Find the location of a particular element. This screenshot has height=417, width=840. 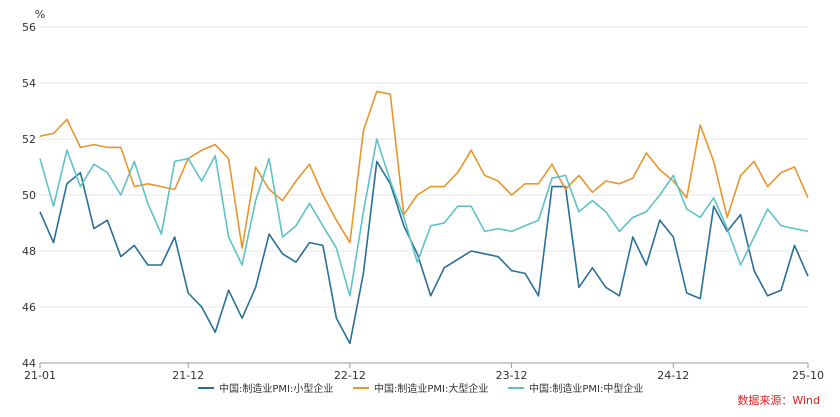

data-source-note: 数据来源：Wind is located at coordinates (778, 400).